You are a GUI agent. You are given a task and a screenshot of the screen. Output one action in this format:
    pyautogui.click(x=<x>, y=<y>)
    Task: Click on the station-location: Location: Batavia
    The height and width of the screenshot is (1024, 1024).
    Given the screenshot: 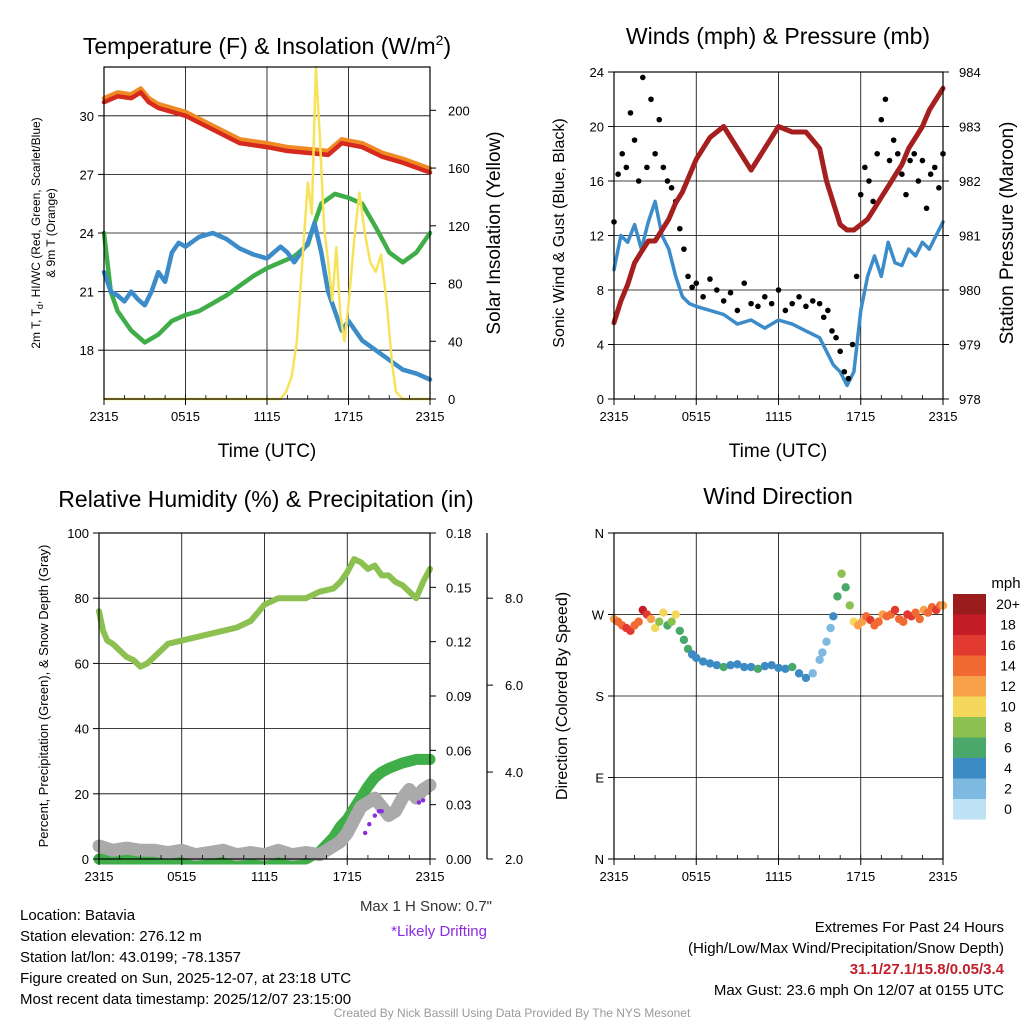 What is the action you would take?
    pyautogui.click(x=78, y=915)
    